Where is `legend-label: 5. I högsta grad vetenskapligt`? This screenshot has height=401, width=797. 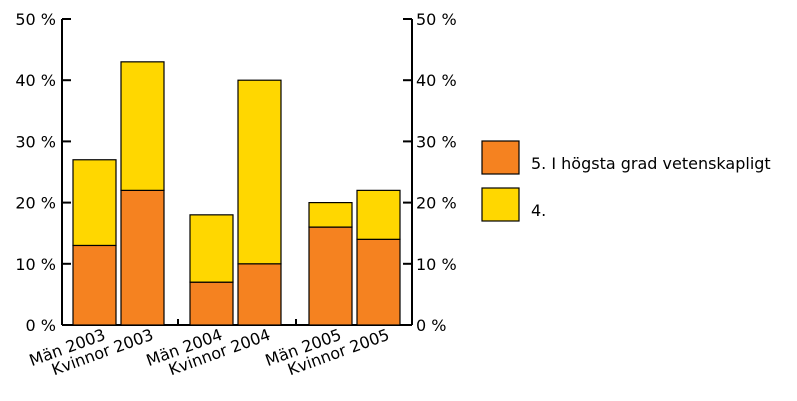
legend-label: 5. I högsta grad vetenskapligt is located at coordinates (651, 163).